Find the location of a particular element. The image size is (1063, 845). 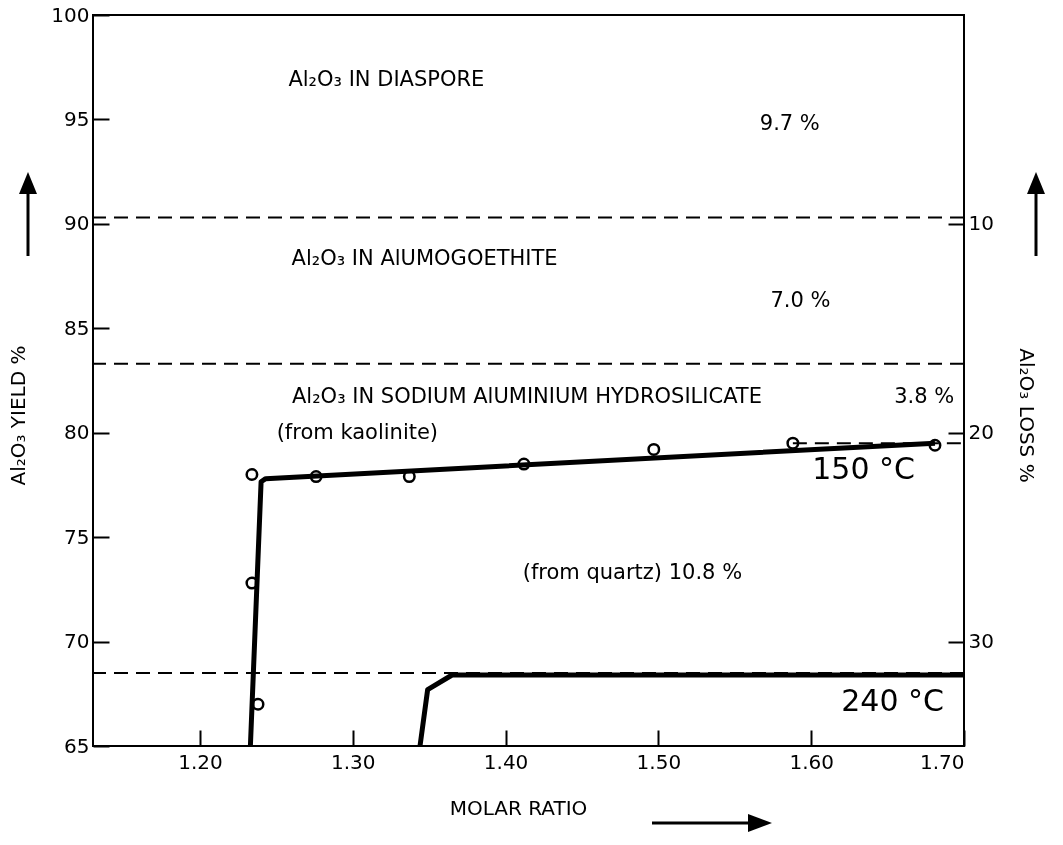

annotation: (from quartz) 10.8 % is located at coordinates (632, 571).